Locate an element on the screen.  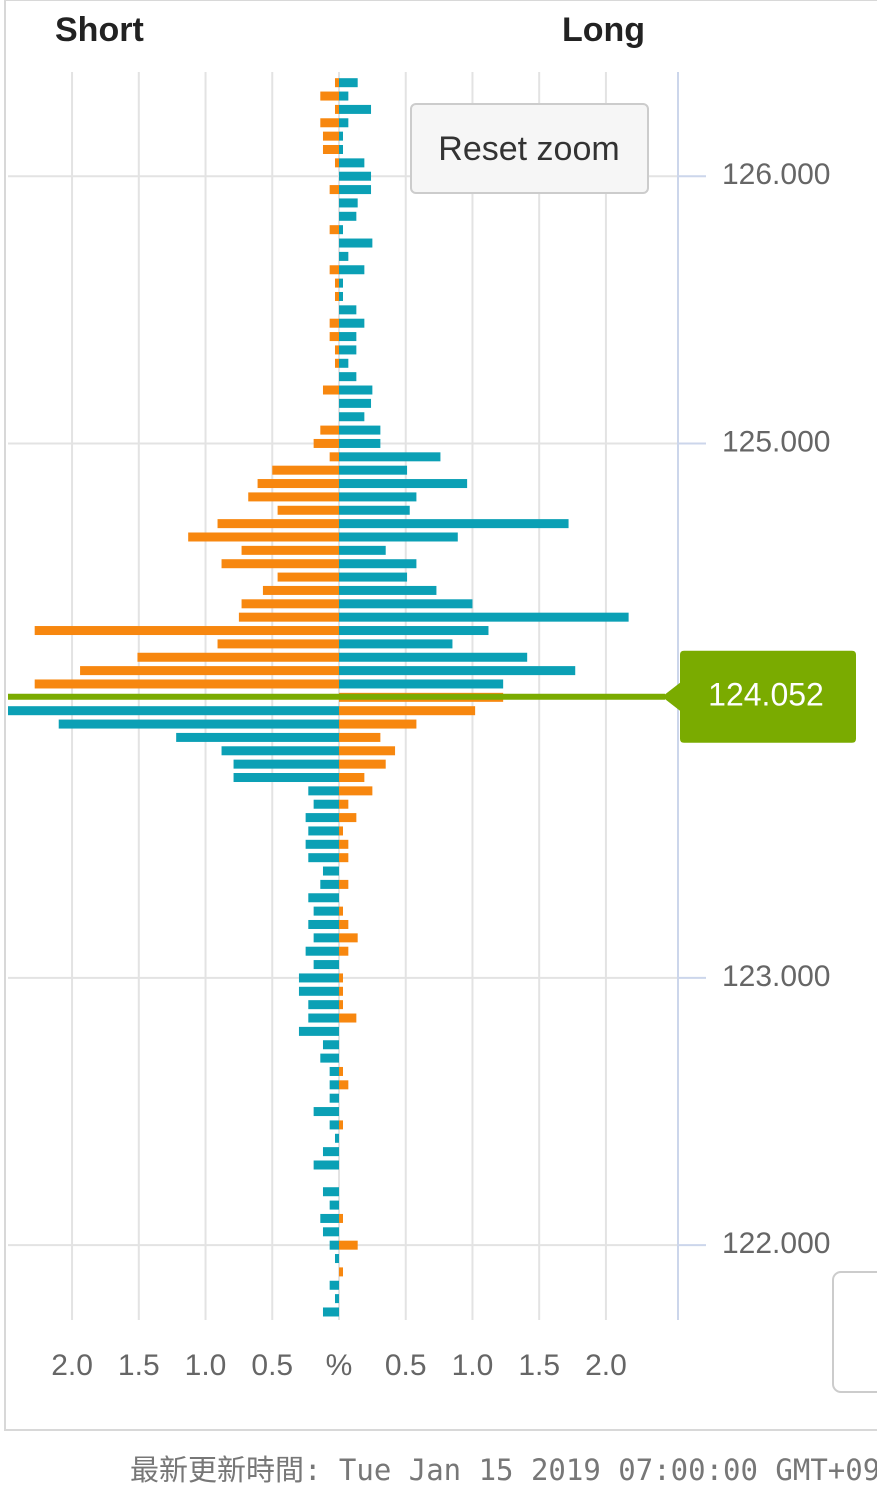
reset-zoom-button: Reset zoom is located at coordinates (529, 148).